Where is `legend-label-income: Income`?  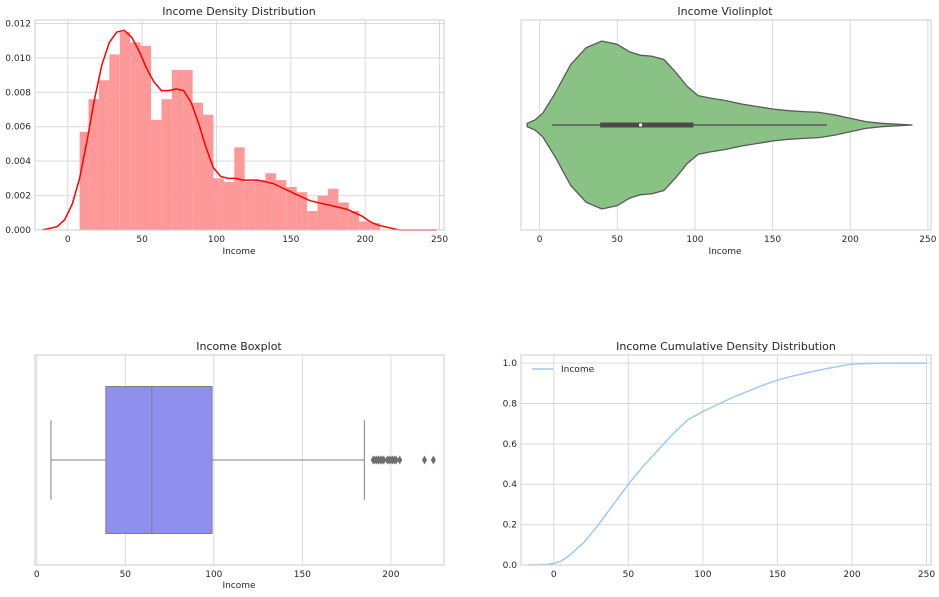
legend-label-income: Income is located at coordinates (578, 370).